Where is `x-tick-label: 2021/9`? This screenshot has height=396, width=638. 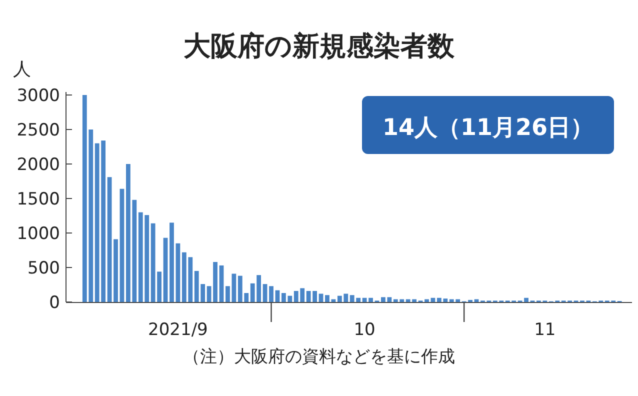 x-tick-label: 2021/9 is located at coordinates (178, 330).